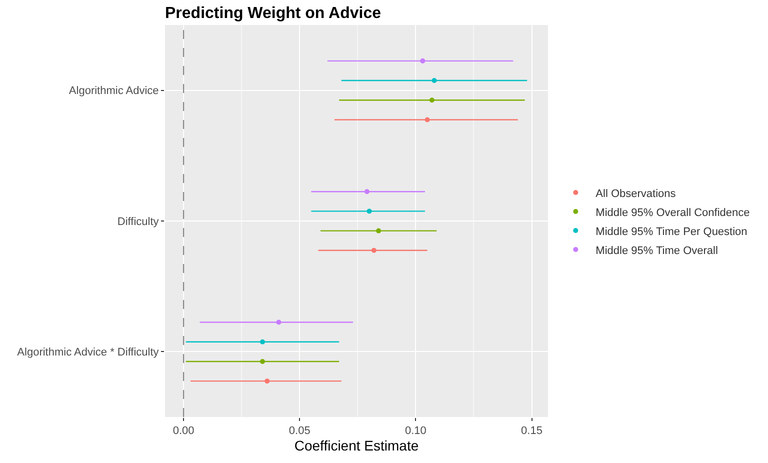  Describe the element at coordinates (636, 194) in the screenshot. I see `legend-label: All Observations` at that location.